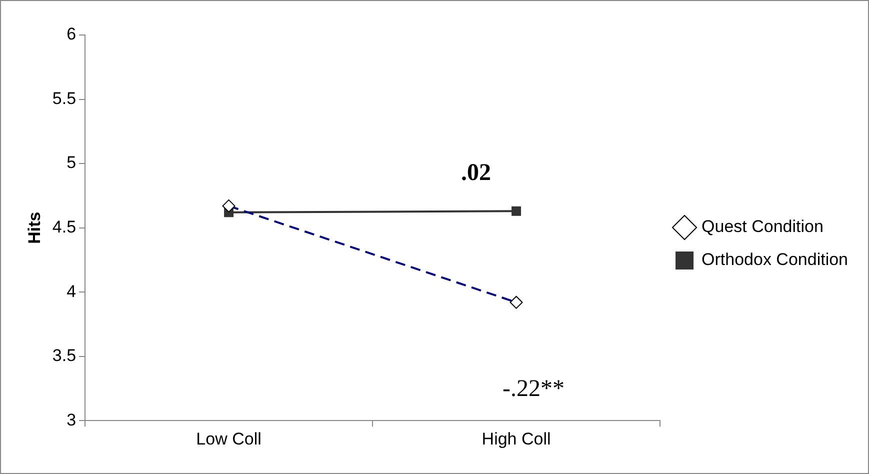  What do you see at coordinates (517, 211) in the screenshot?
I see `point` at bounding box center [517, 211].